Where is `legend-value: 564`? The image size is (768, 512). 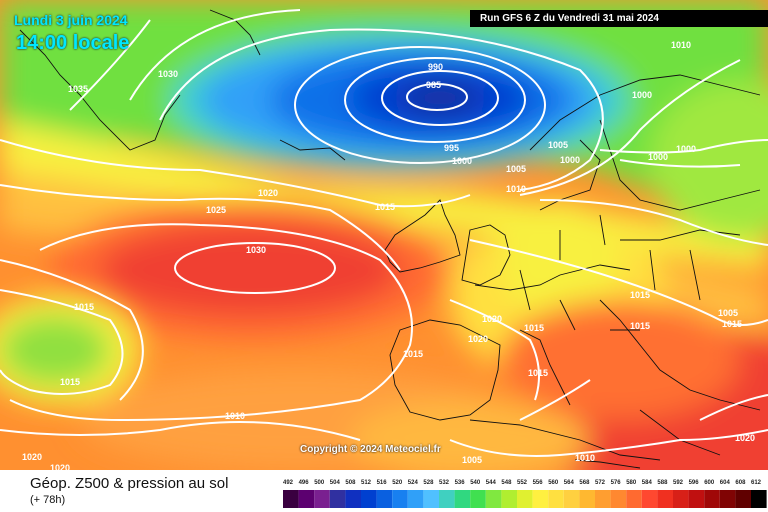 legend-value: 564 is located at coordinates (569, 483).